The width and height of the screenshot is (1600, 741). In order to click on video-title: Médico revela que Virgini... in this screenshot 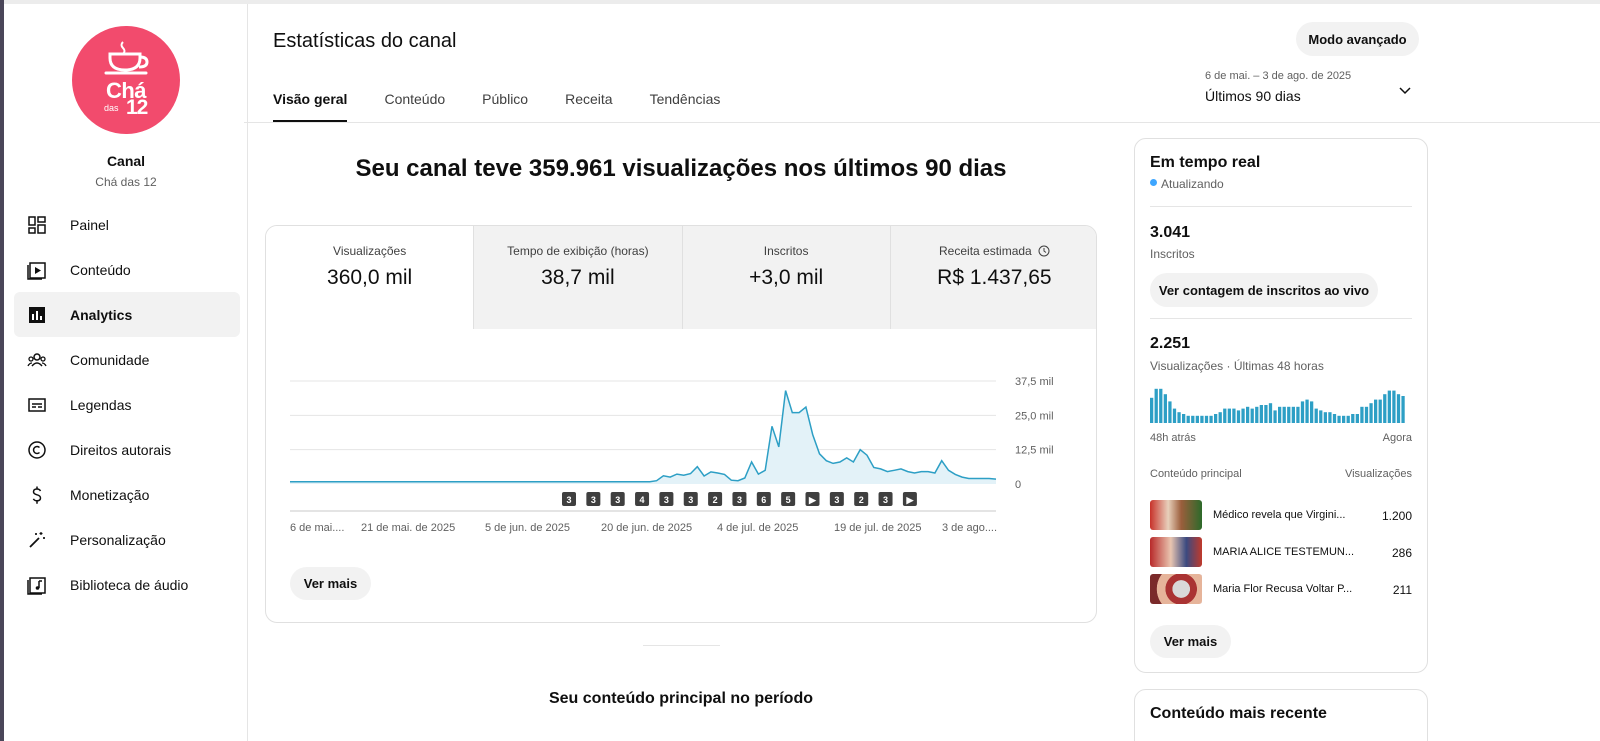, I will do `click(1279, 515)`.